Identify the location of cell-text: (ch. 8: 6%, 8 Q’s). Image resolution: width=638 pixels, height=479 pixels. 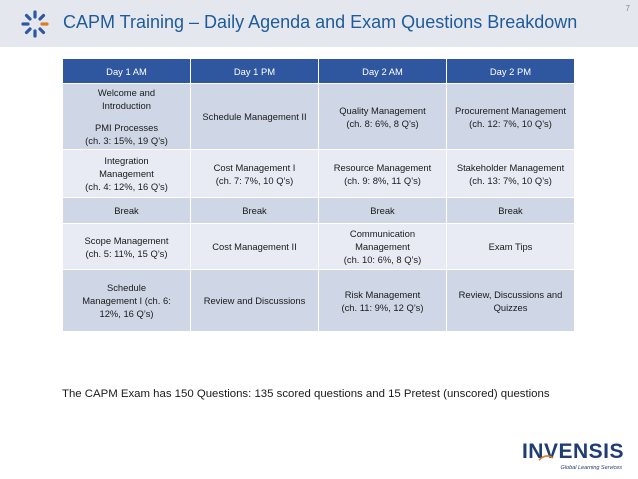
(382, 123).